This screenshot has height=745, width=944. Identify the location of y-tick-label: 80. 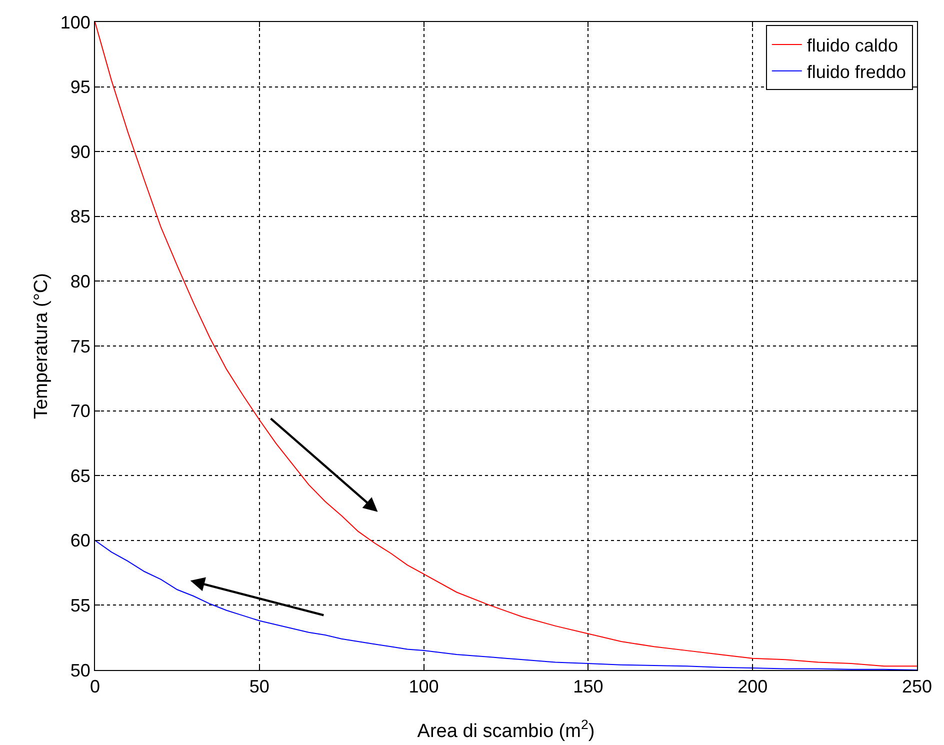
(80, 282).